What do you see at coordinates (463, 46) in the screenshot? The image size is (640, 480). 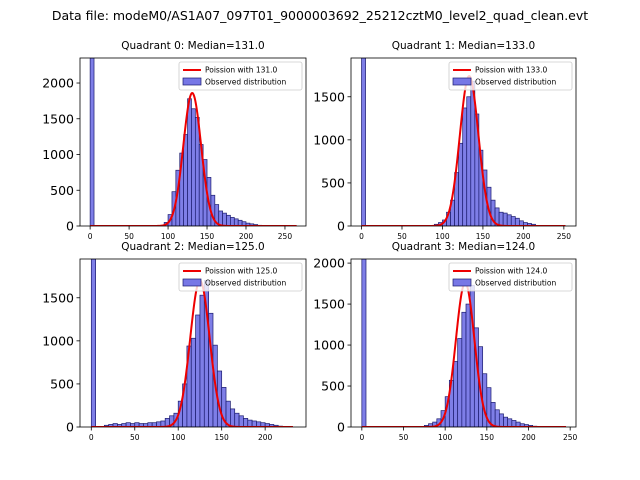 I see `panel-title: Quadrant 1: Median=133.0` at bounding box center [463, 46].